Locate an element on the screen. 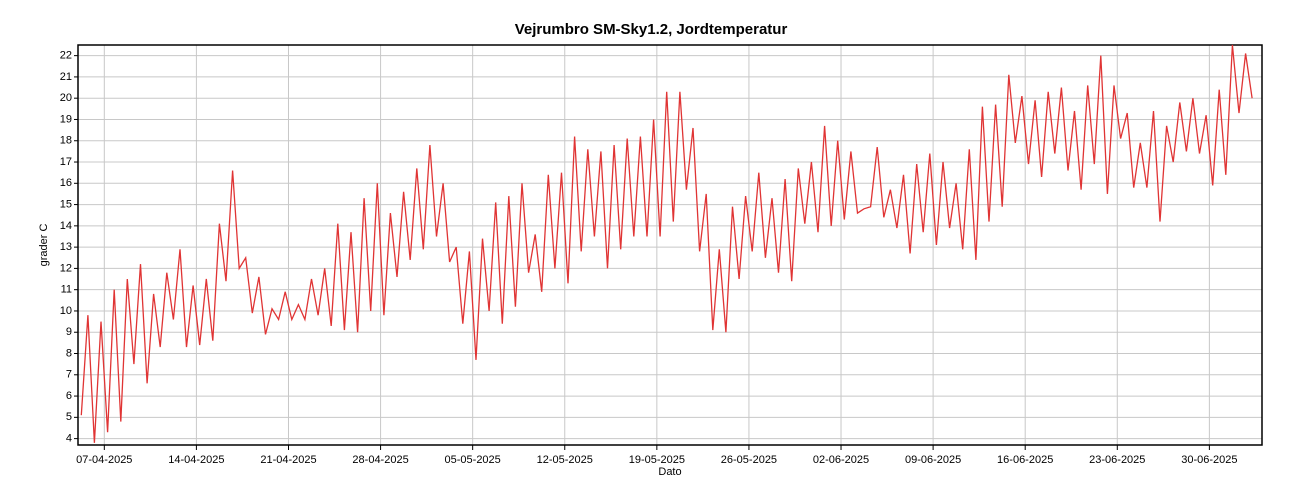 The height and width of the screenshot is (500, 1300). y-tick-label: 21 is located at coordinates (66, 77).